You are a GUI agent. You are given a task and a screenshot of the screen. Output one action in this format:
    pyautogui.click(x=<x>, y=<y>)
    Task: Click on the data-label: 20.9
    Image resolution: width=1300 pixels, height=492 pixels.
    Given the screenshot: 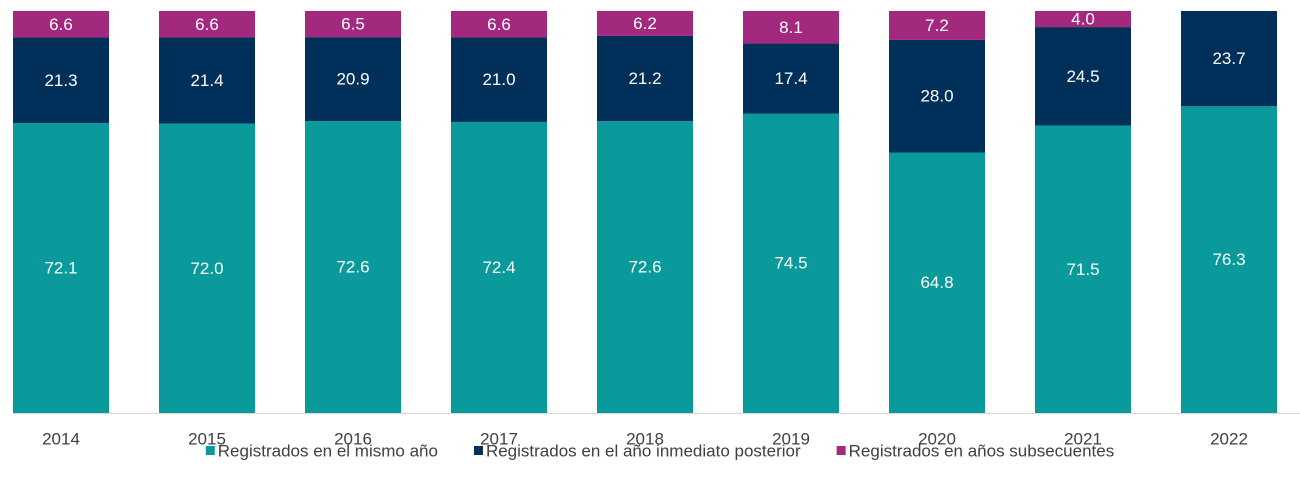 What is the action you would take?
    pyautogui.click(x=352, y=79)
    